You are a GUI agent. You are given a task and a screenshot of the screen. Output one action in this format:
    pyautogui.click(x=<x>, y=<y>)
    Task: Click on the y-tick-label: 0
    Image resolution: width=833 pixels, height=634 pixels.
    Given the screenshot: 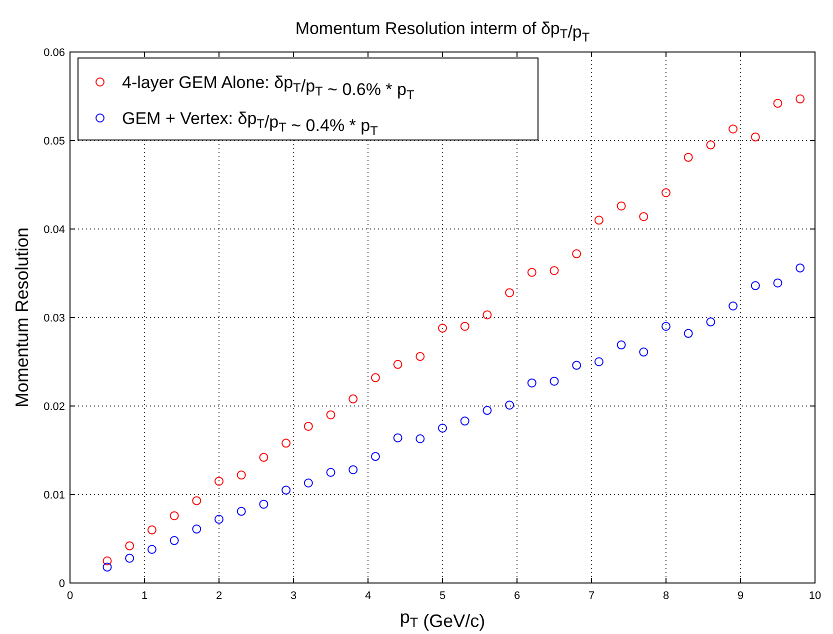 What is the action you would take?
    pyautogui.click(x=61, y=584)
    